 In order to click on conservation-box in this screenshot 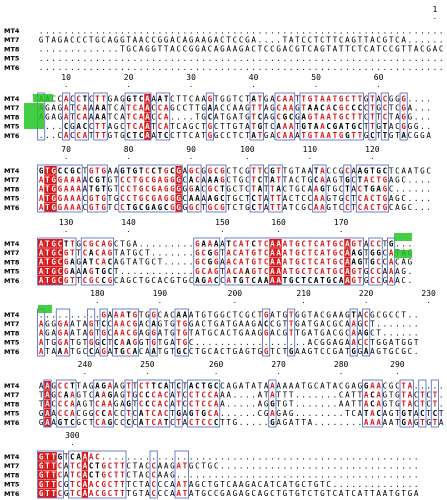, I will do `click(319, 188)`.